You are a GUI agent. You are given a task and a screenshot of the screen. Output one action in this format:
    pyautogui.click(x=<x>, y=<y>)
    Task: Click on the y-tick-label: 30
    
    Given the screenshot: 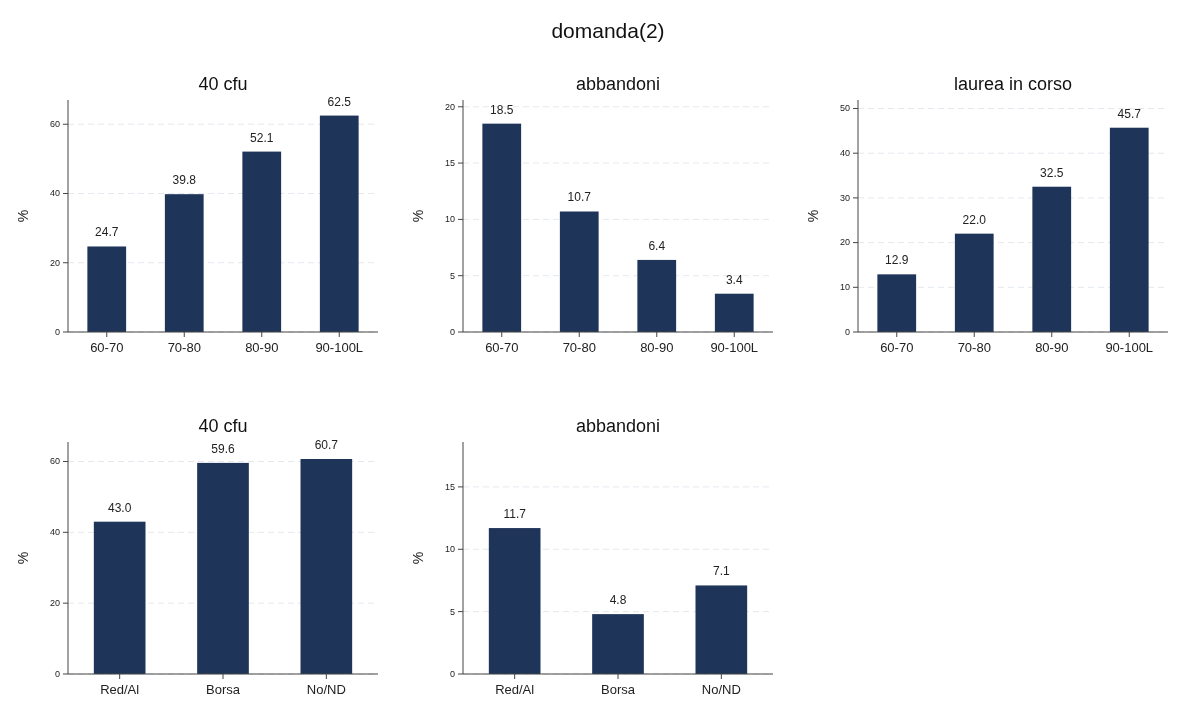 What is the action you would take?
    pyautogui.click(x=844, y=197)
    